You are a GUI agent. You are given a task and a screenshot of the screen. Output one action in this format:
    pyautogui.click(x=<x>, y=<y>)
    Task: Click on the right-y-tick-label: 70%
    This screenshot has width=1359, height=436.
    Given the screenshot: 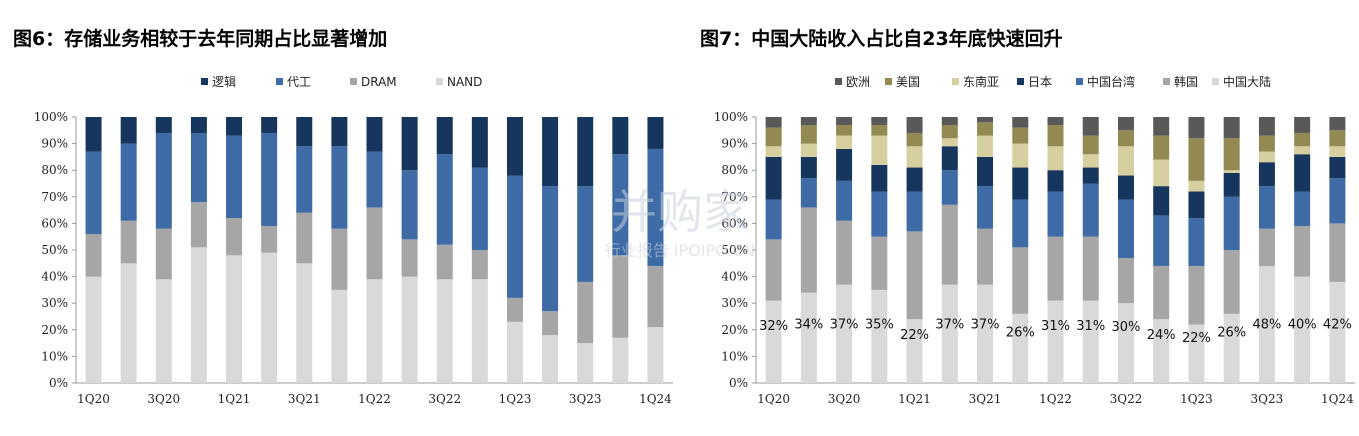 What is the action you would take?
    pyautogui.click(x=734, y=197)
    